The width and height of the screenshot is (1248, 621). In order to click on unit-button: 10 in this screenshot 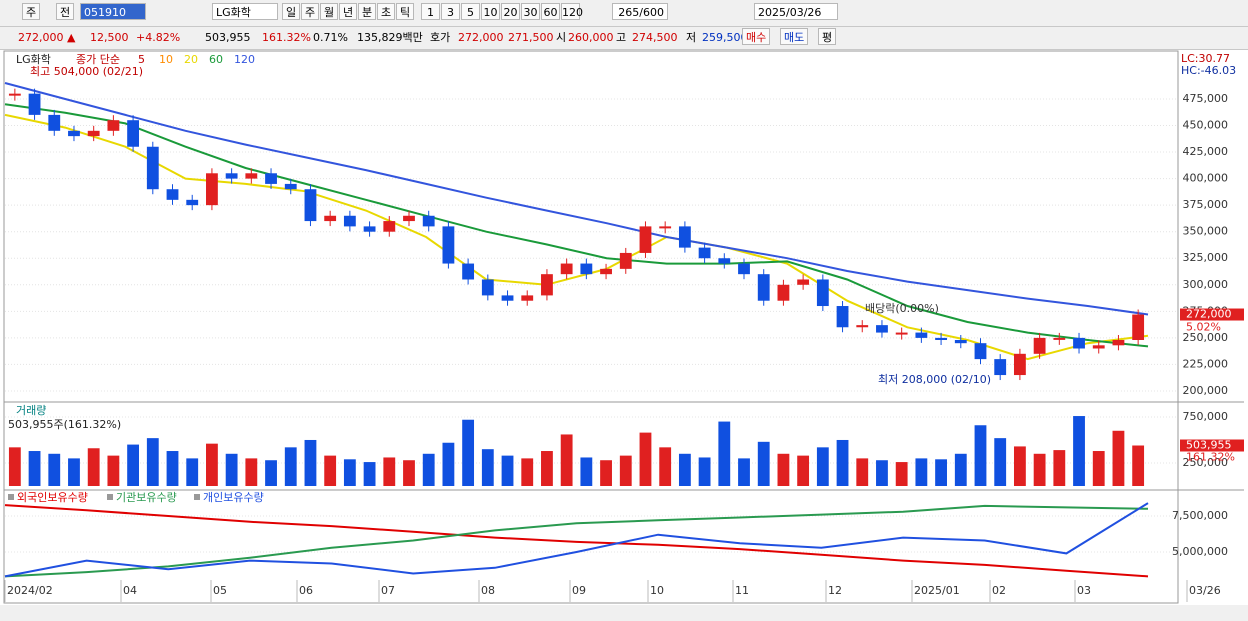, I will do `click(490, 11)`.